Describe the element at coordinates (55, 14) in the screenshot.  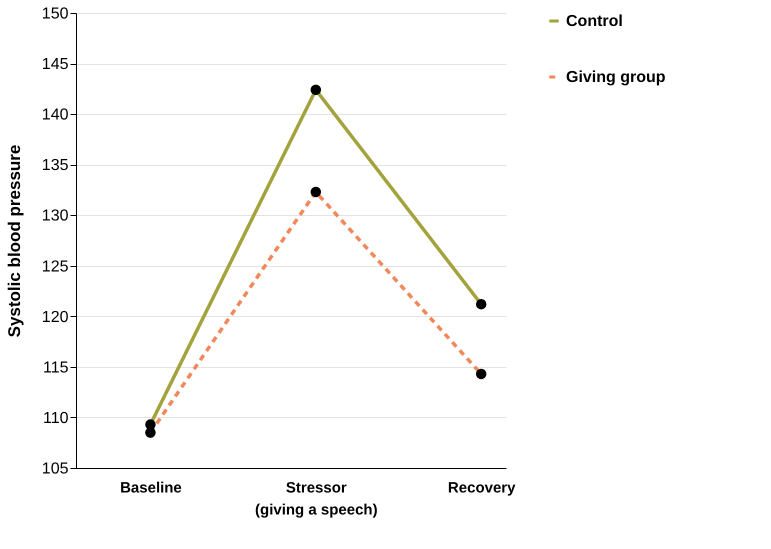
I see `y-tick-label: 150` at that location.